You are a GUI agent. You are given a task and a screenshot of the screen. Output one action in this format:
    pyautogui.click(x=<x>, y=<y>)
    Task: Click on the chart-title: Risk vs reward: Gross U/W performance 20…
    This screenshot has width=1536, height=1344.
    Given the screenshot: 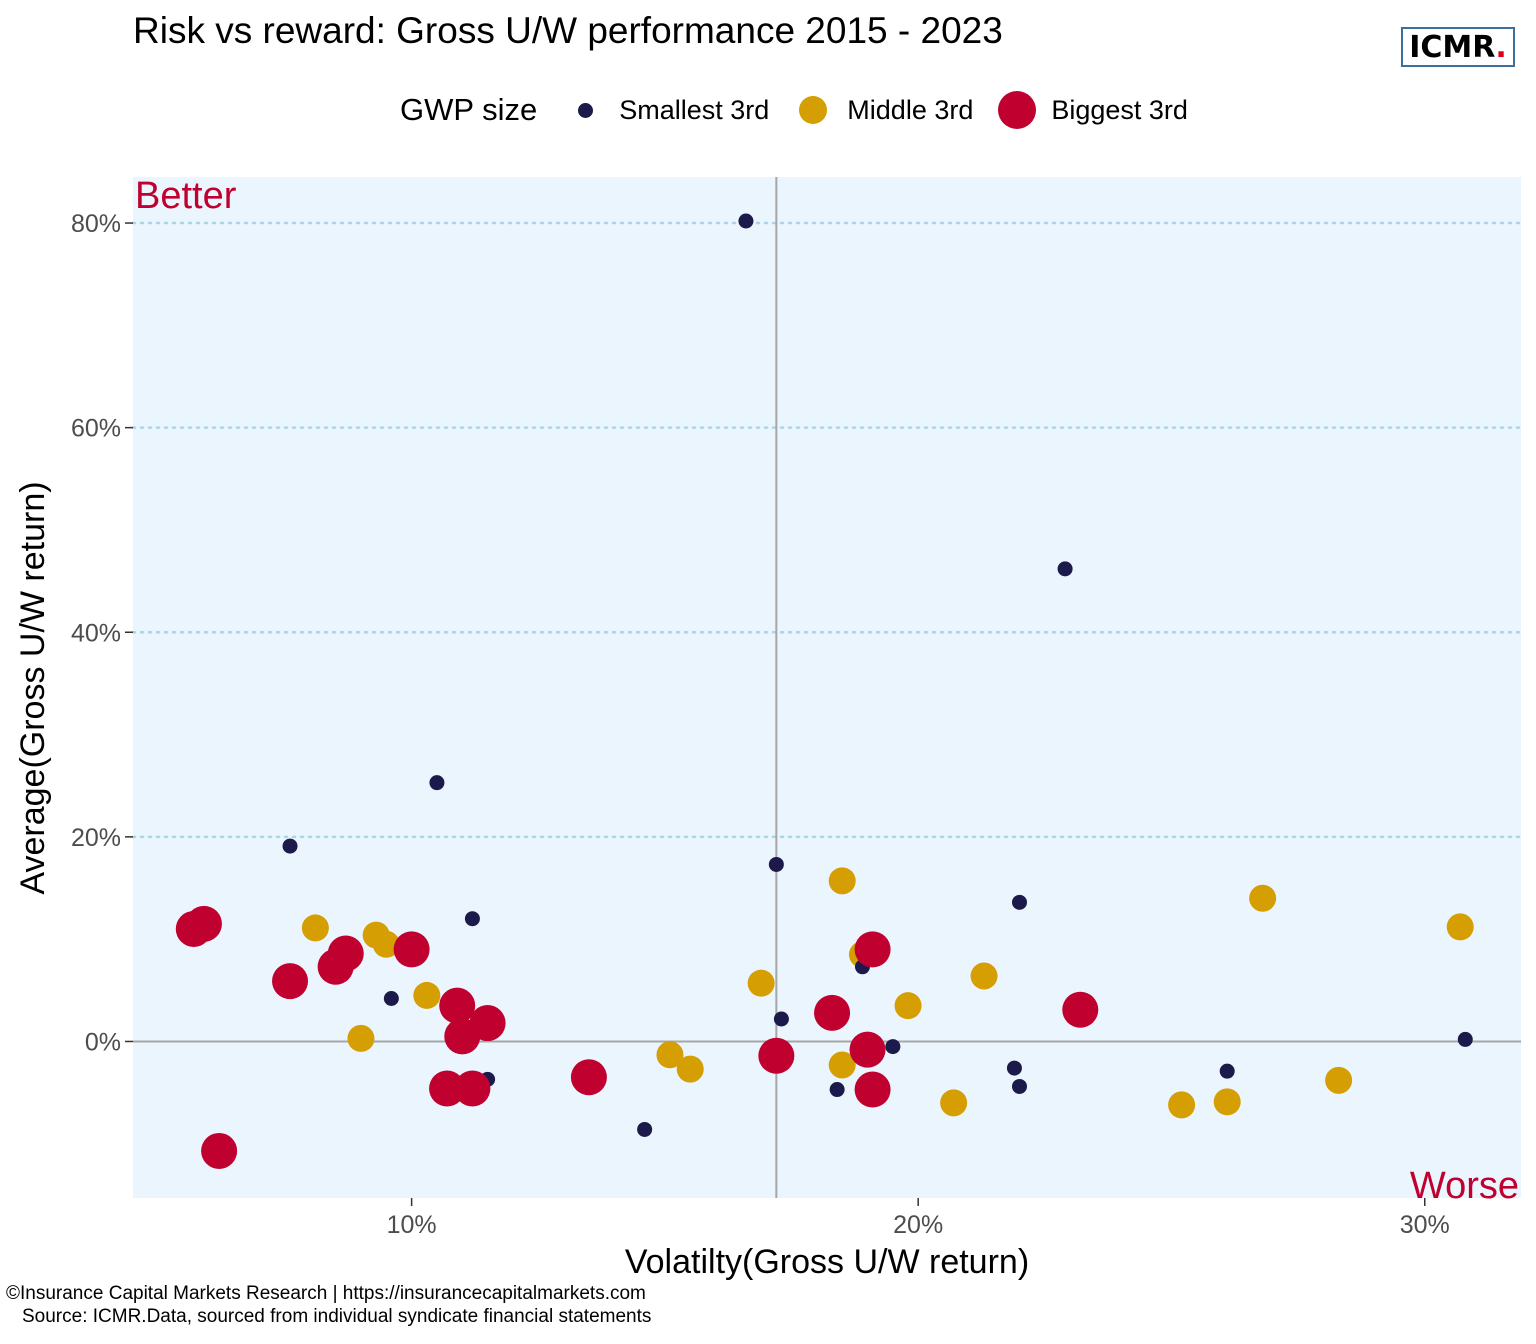 What is the action you would take?
    pyautogui.click(x=568, y=30)
    